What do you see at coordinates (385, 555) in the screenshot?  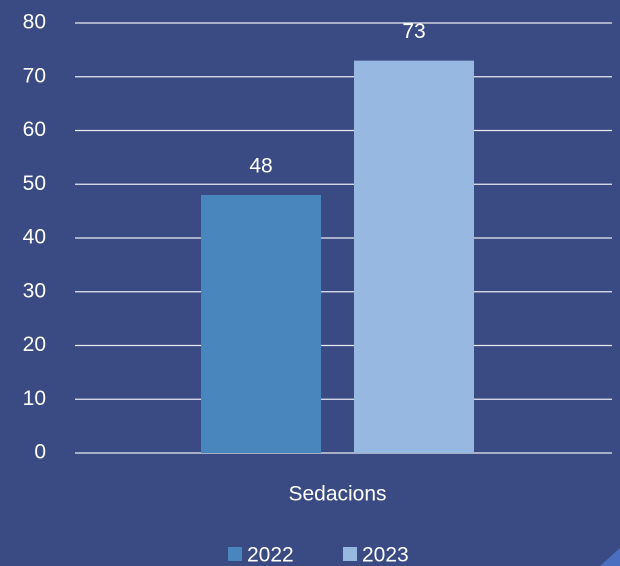 I see `legend-label: 2023` at bounding box center [385, 555].